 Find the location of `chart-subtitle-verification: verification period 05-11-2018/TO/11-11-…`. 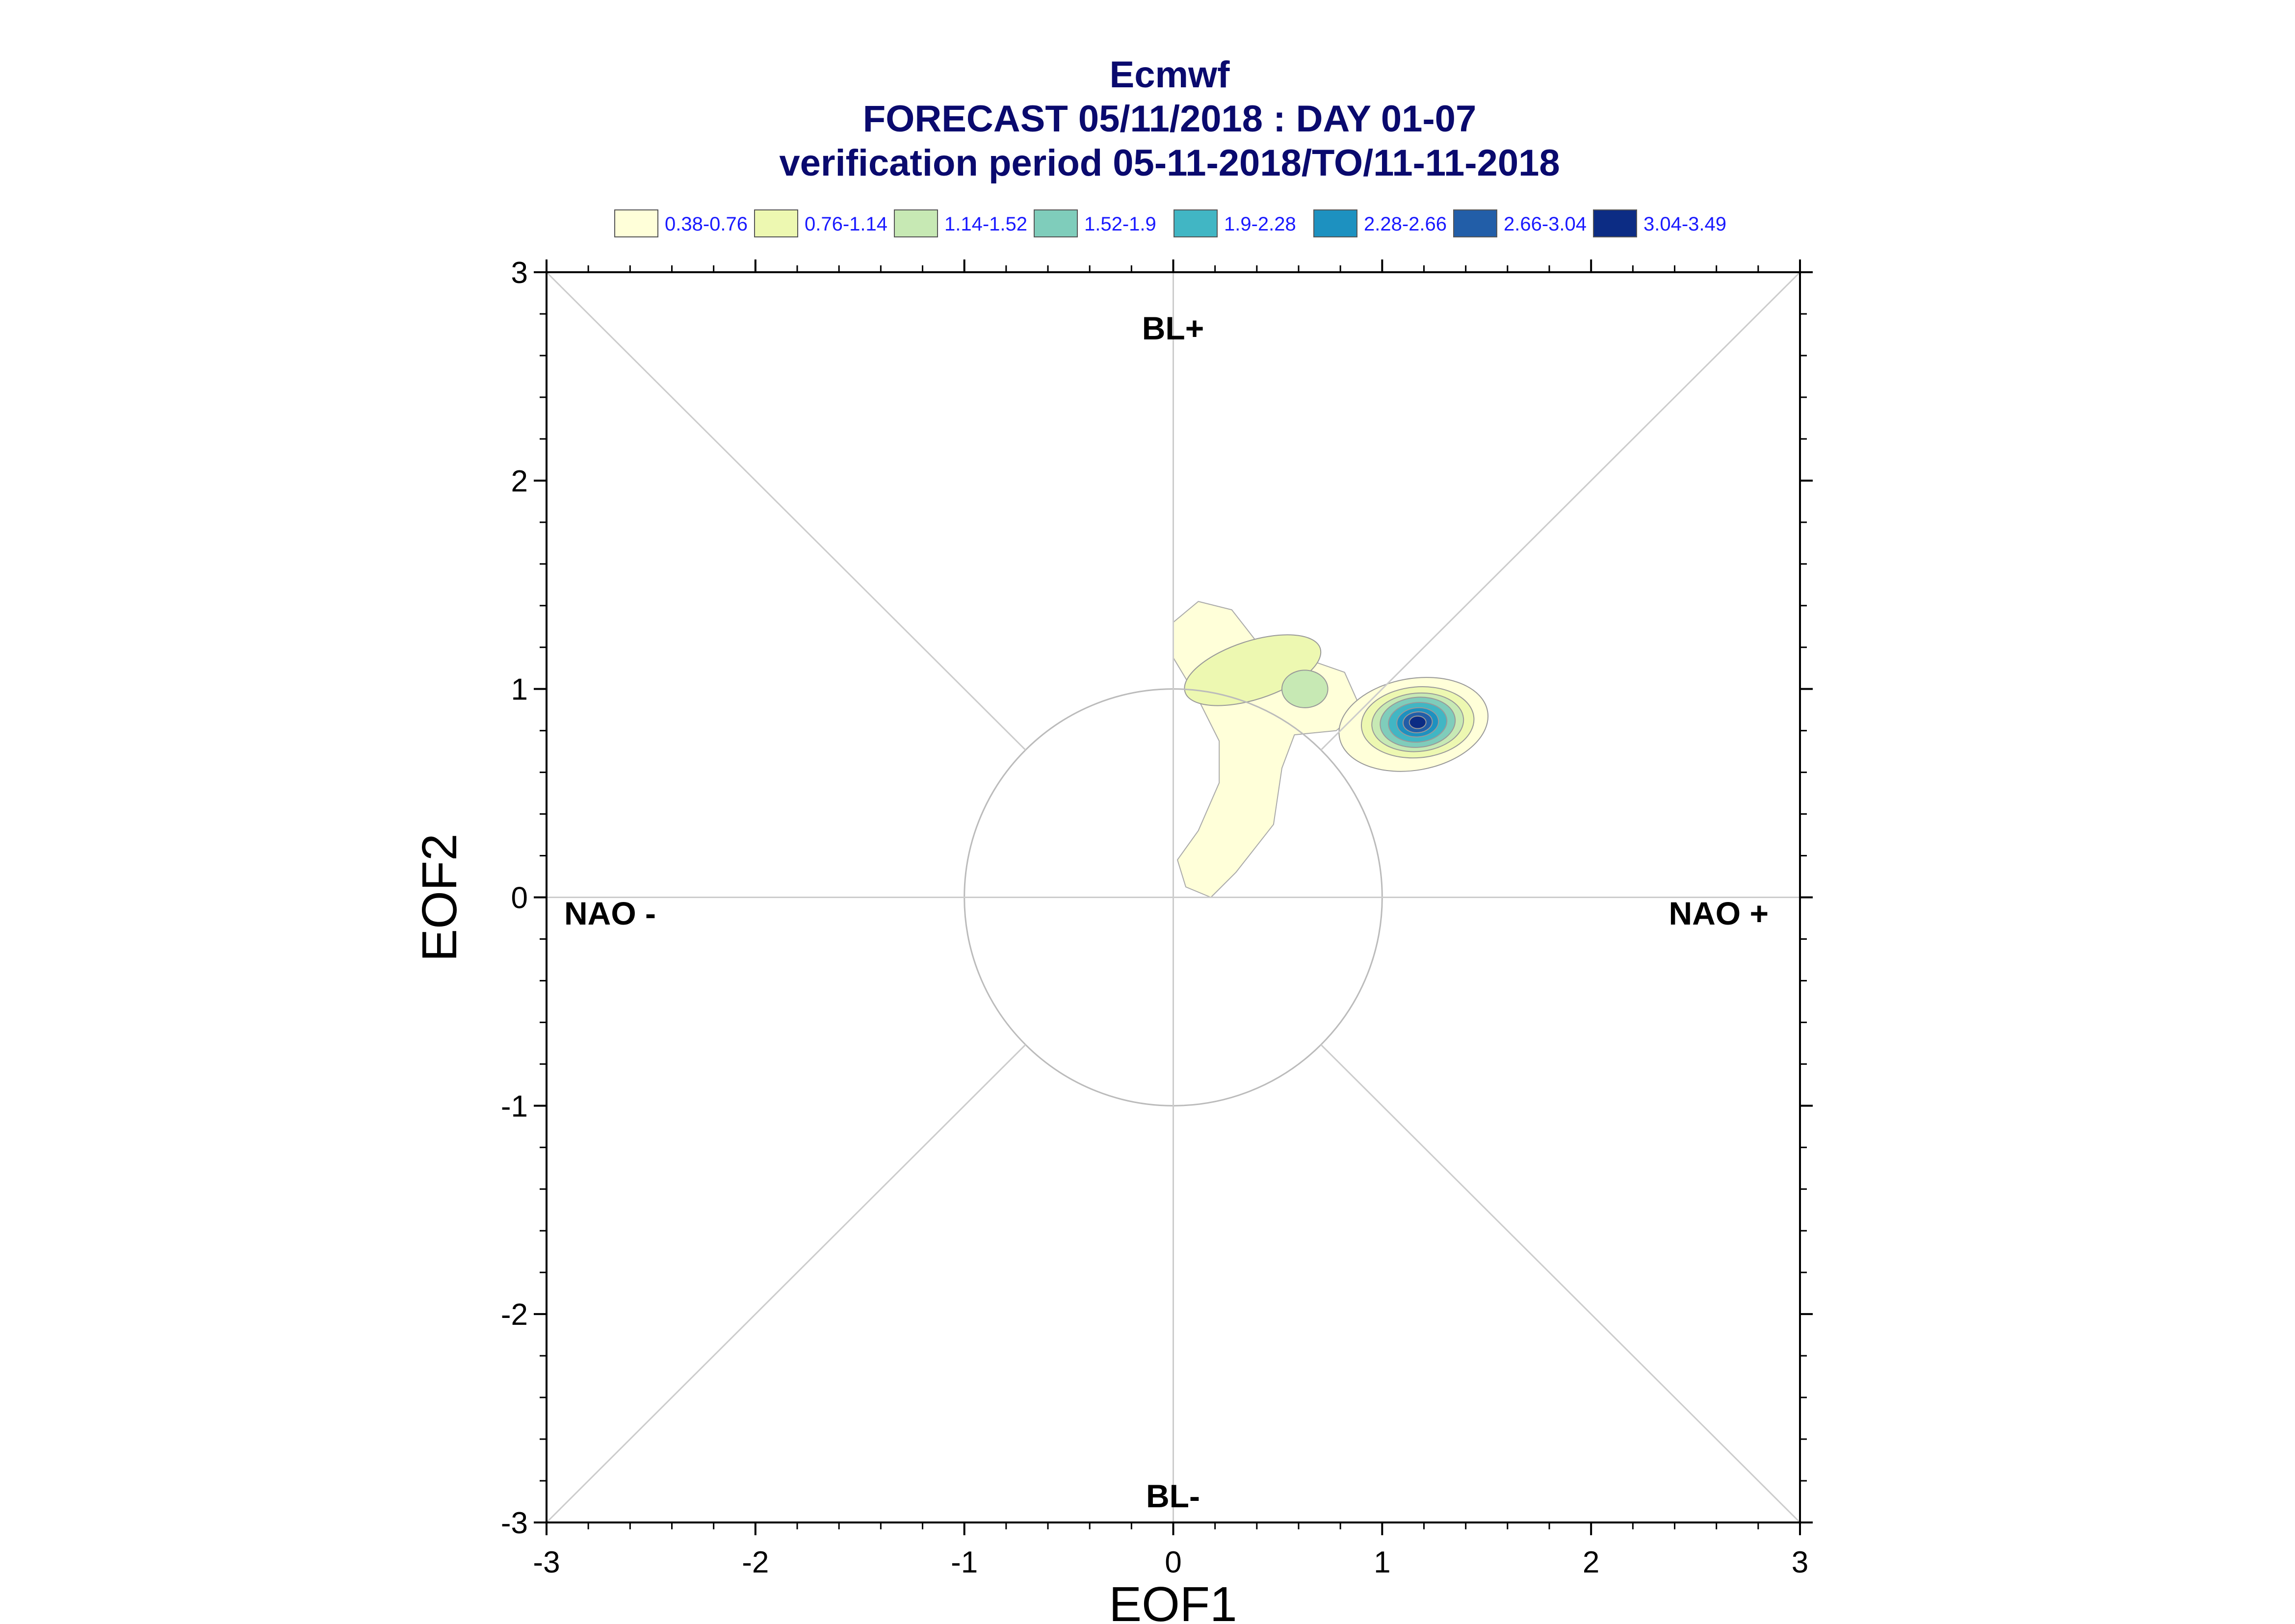

chart-subtitle-verification: verification period 05-11-2018/TO/11-11-… is located at coordinates (1169, 163).